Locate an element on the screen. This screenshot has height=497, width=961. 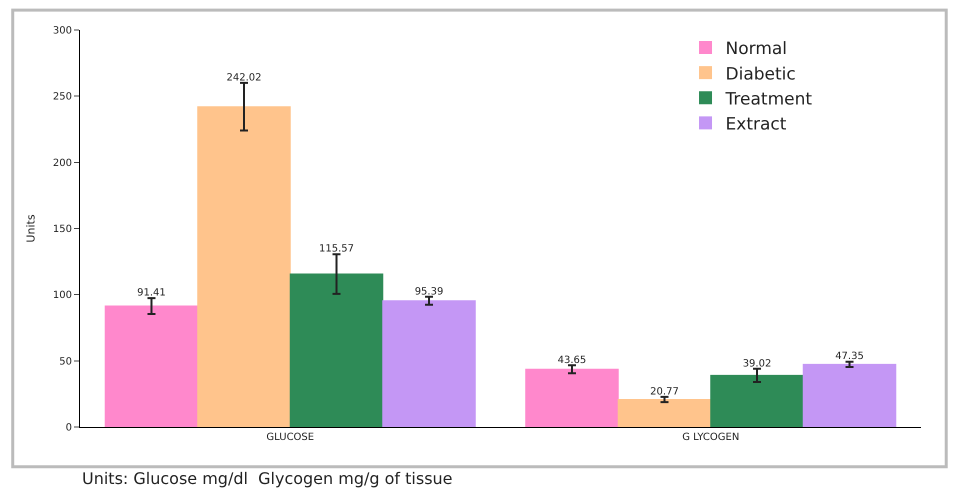
data-label: 91.41 is located at coordinates (151, 293).